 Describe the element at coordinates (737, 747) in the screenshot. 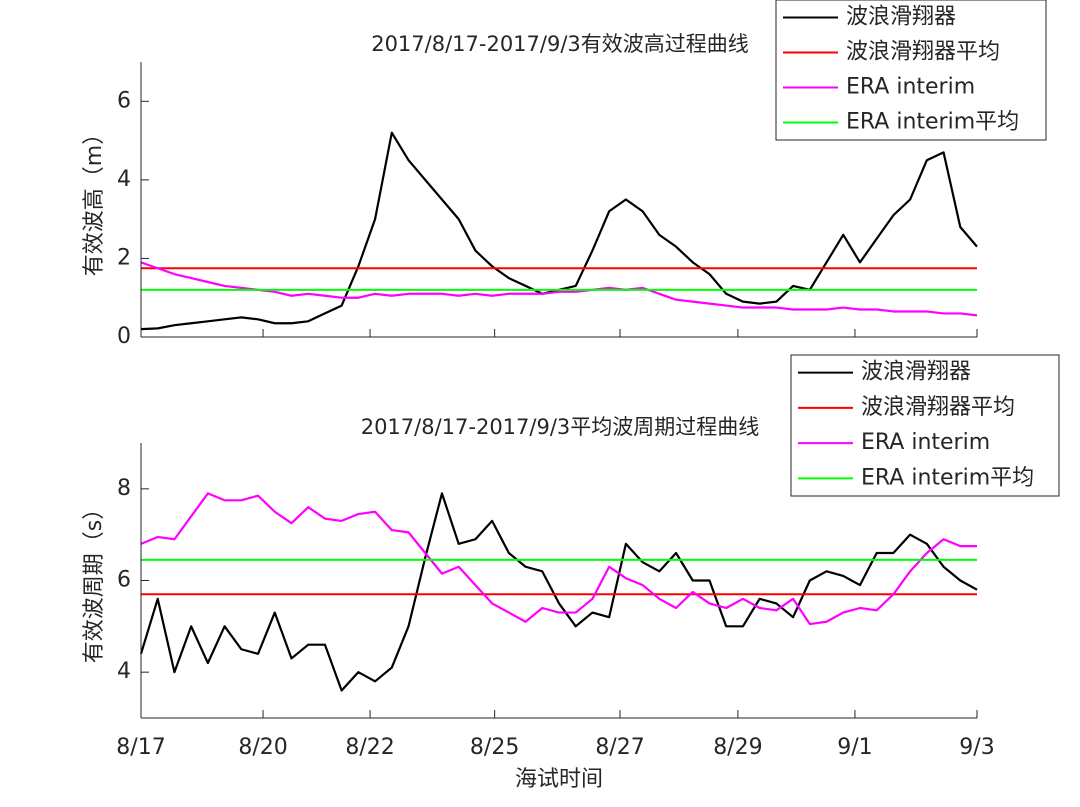

I see `x-tick-label: 8/29` at that location.